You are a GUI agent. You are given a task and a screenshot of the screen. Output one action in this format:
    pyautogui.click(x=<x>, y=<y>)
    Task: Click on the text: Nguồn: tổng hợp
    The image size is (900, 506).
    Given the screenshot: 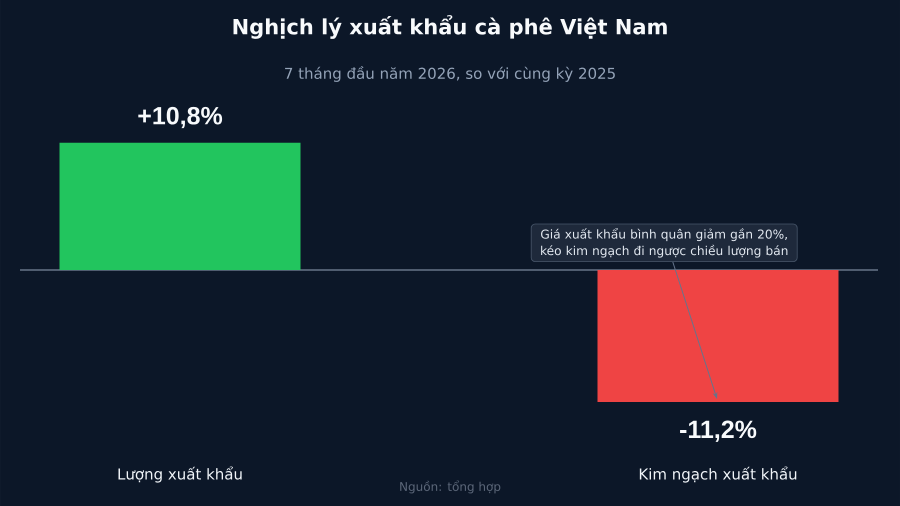 What is the action you would take?
    pyautogui.click(x=450, y=487)
    